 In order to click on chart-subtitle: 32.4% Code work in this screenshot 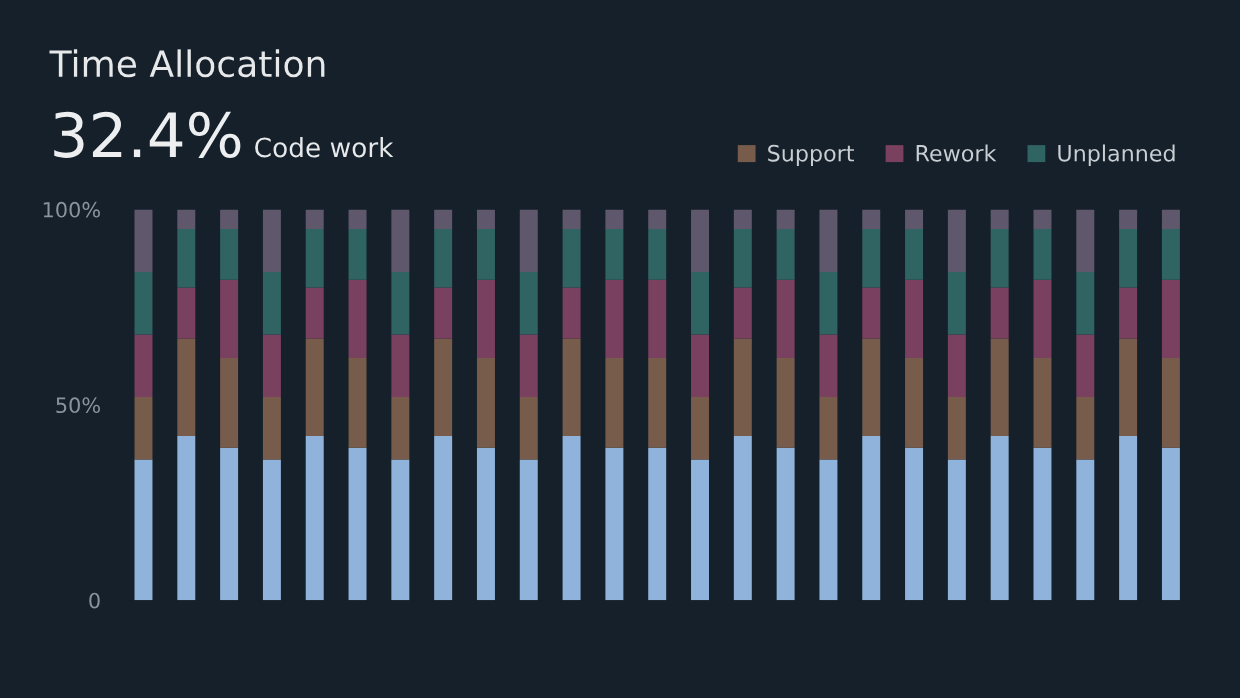, I will do `click(224, 134)`.